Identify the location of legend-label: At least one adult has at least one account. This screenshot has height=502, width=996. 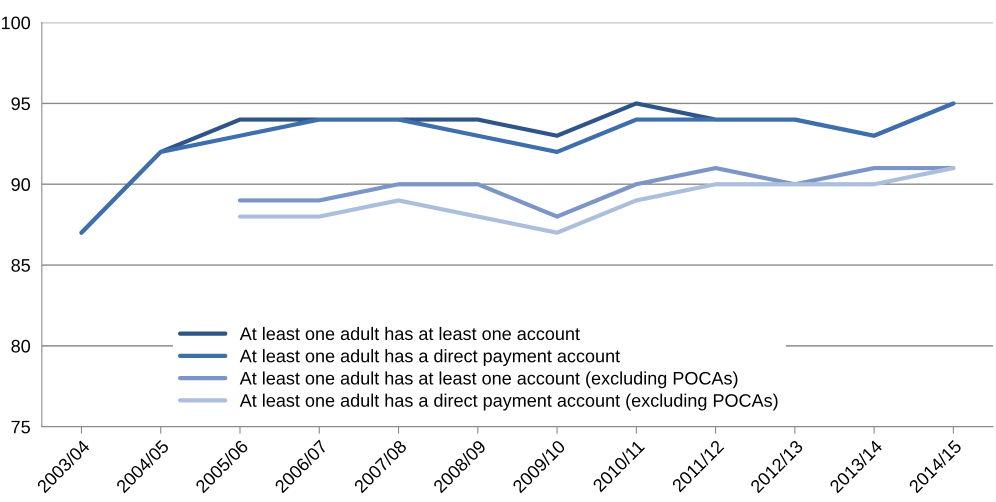
(410, 333).